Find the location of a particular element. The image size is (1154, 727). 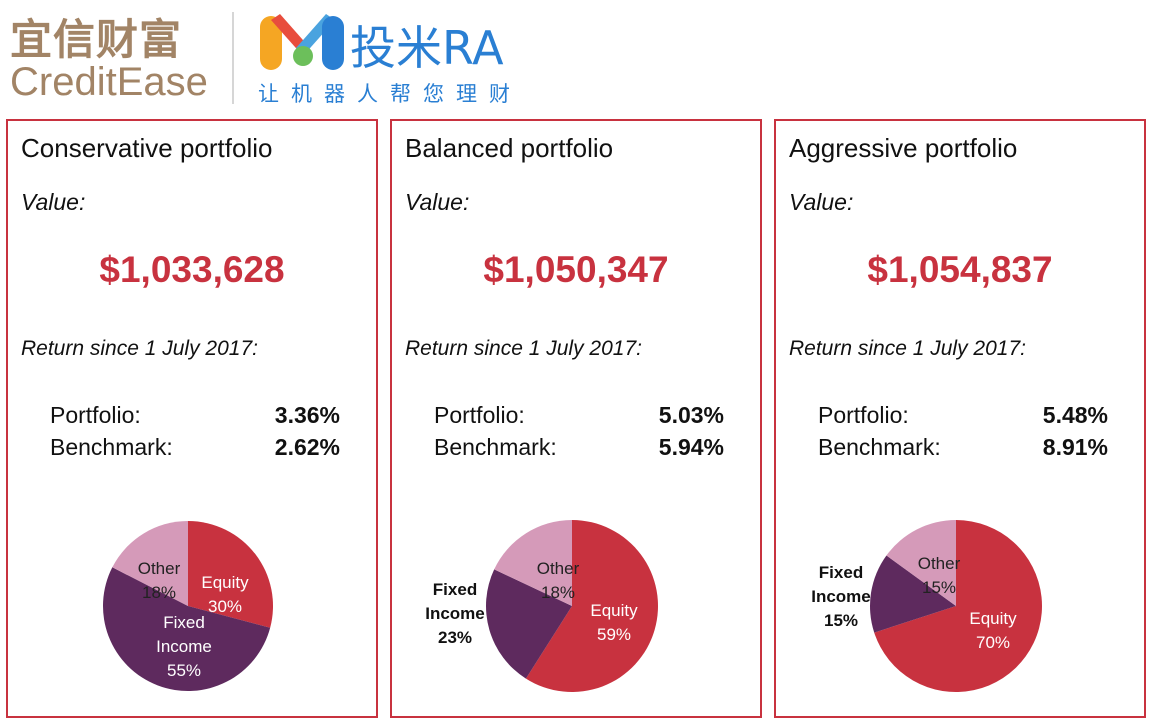

benchmark-return-value: 2.62% is located at coordinates (307, 447).